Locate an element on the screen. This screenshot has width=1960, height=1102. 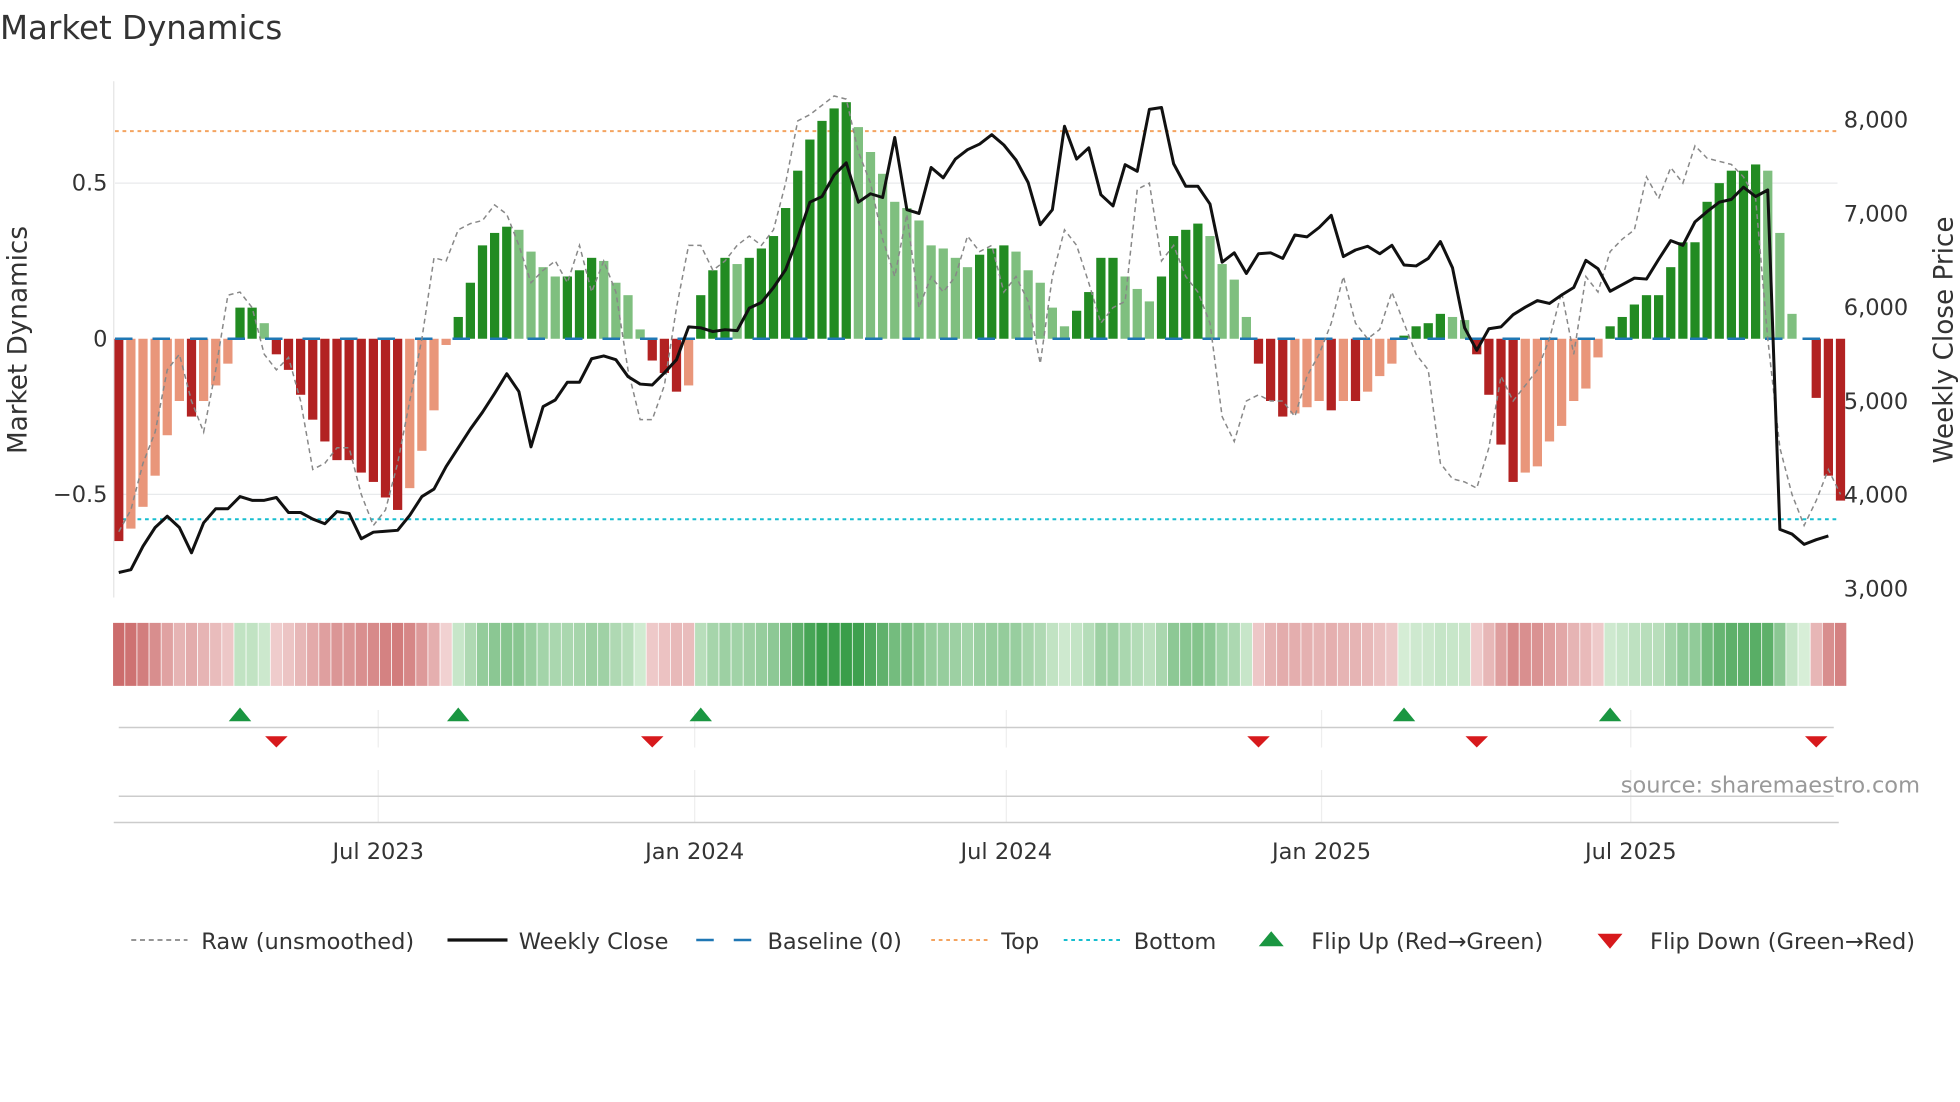
flip-markers is located at coordinates (1028, 727).